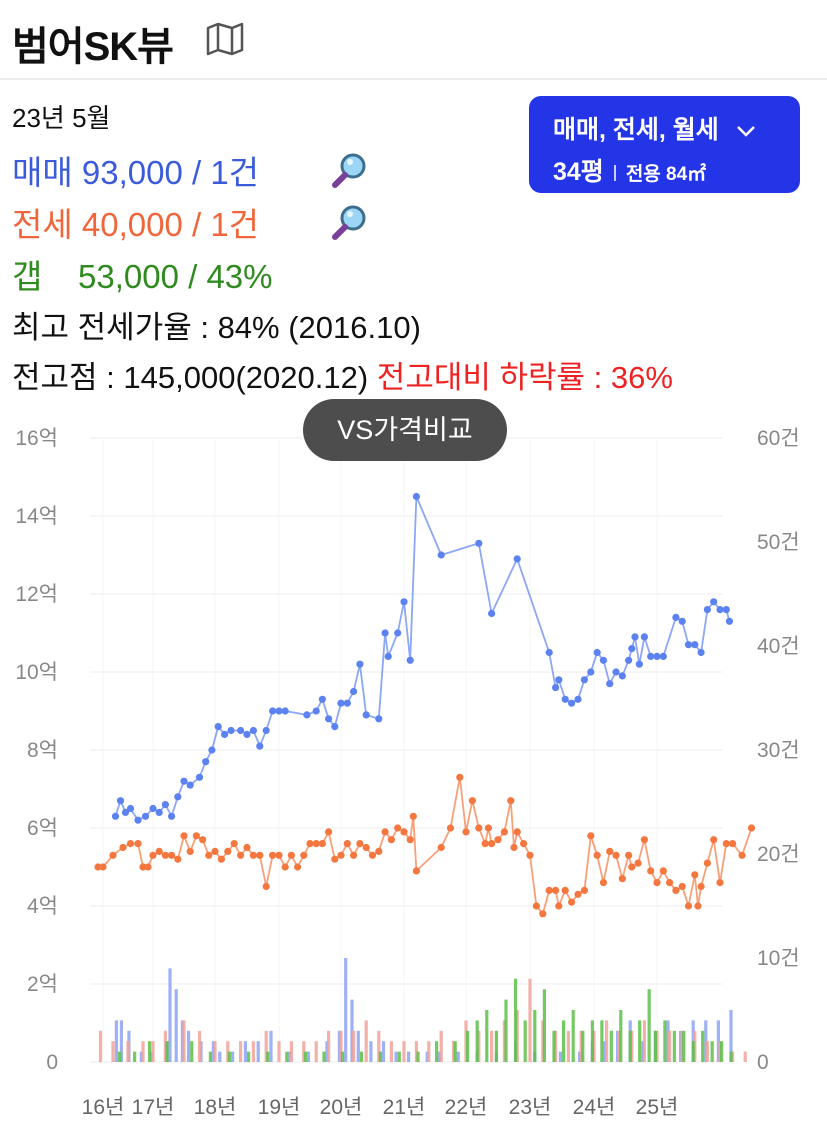 The width and height of the screenshot is (827, 1123). Describe the element at coordinates (350, 222) in the screenshot. I see `jeonse-detail-search-icon` at that location.